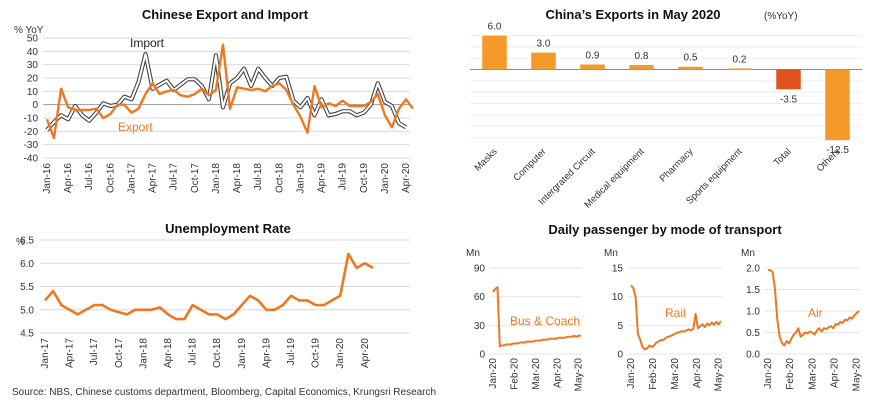 The height and width of the screenshot is (408, 870). Describe the element at coordinates (33, 92) in the screenshot. I see `trade-y-tick-label: 10` at that location.